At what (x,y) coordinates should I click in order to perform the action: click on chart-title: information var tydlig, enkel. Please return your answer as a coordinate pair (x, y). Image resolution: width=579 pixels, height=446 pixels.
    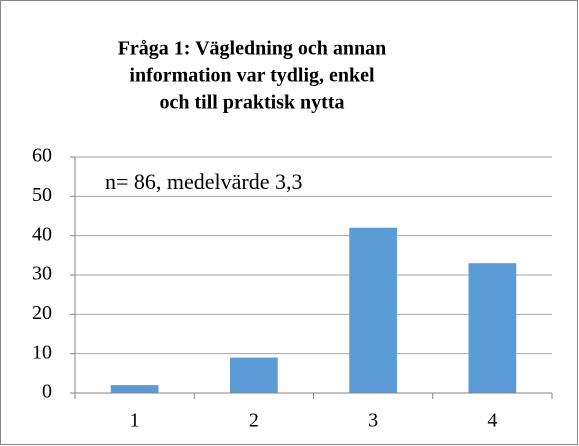
    Looking at the image, I should click on (252, 76).